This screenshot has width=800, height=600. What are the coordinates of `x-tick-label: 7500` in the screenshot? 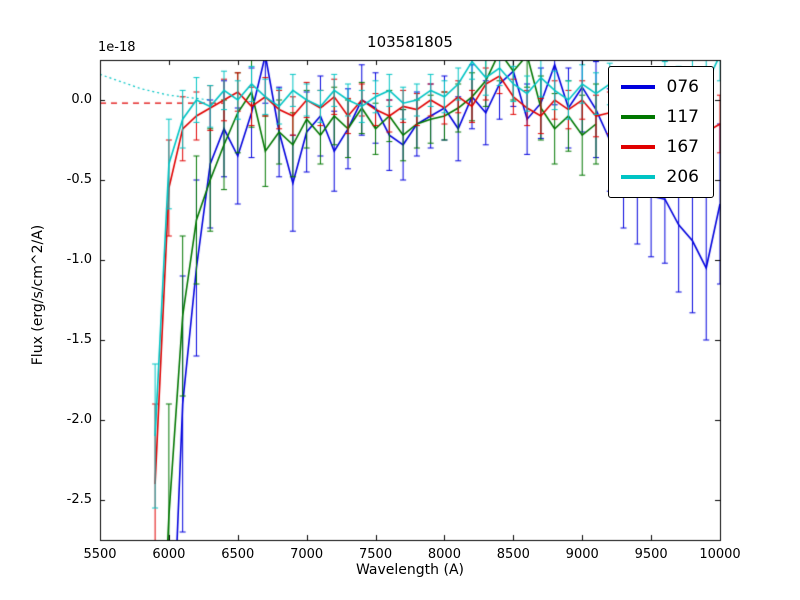 It's located at (376, 554).